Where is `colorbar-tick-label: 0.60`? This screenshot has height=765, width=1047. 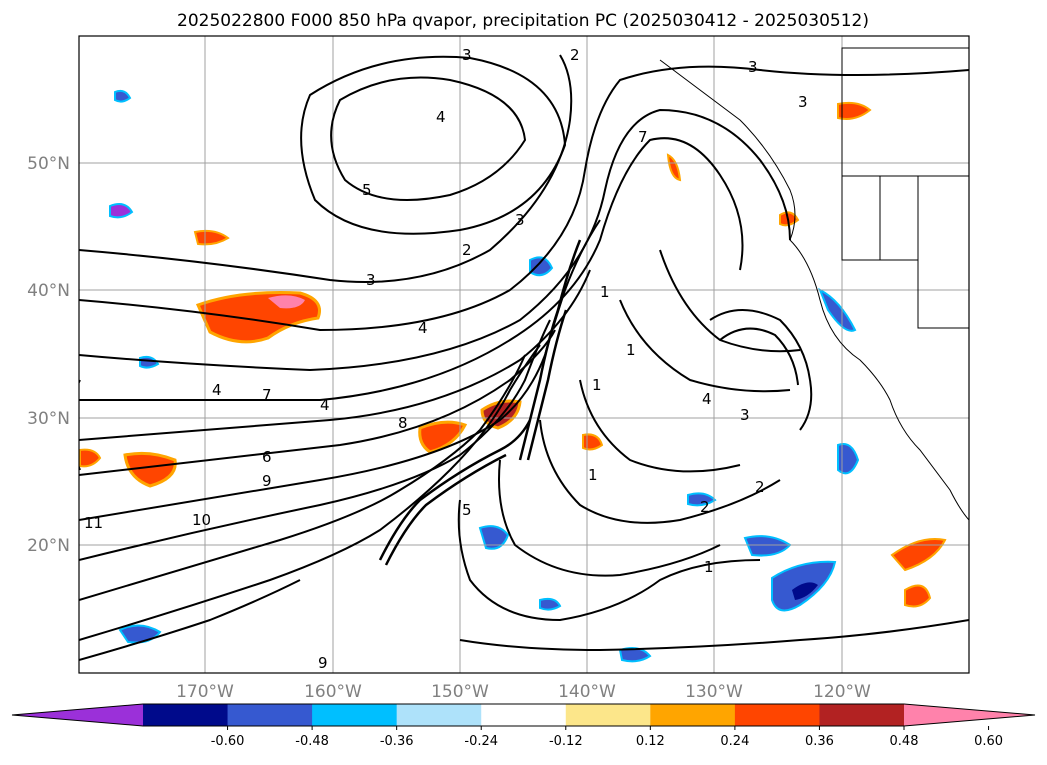
colorbar-tick-label: 0.60 is located at coordinates (988, 741).